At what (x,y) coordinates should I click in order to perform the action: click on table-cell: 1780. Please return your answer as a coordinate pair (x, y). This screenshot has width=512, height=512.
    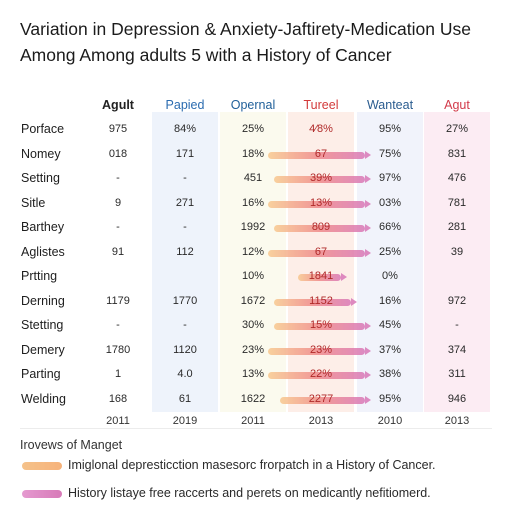
    Looking at the image, I should click on (118, 349).